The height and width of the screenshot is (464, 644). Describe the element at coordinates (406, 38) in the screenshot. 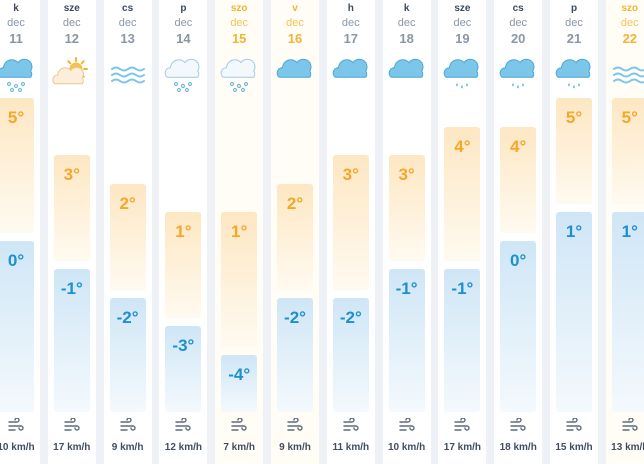

I see `day-number: 18` at that location.